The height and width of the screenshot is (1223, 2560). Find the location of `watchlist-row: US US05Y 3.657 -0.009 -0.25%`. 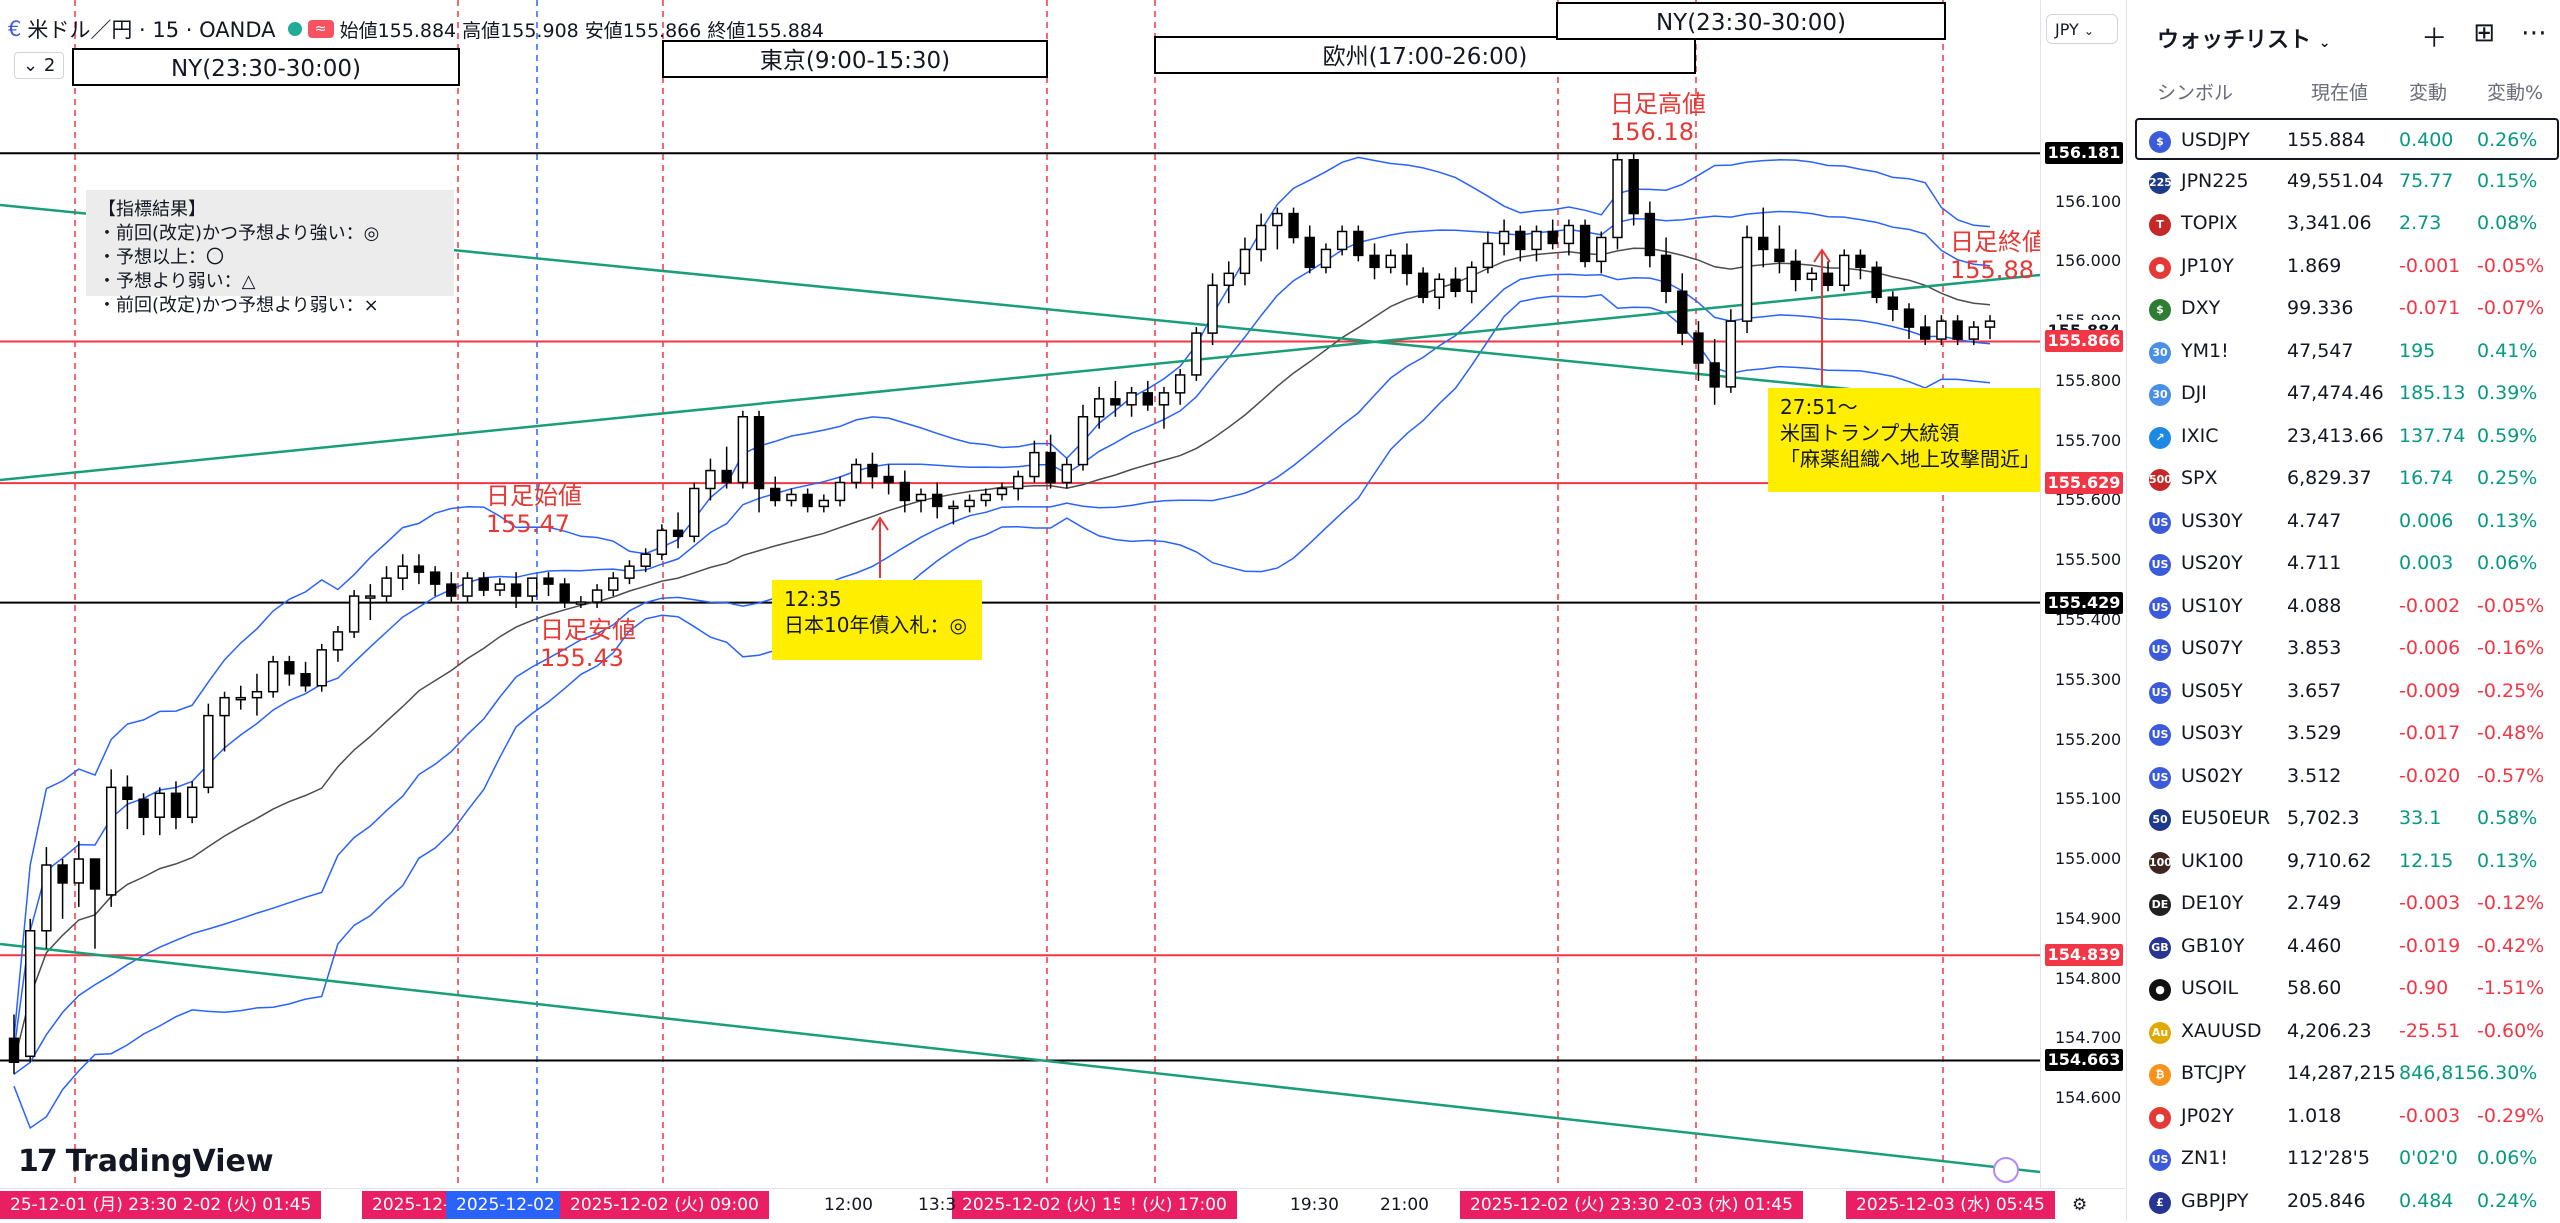

watchlist-row: US US05Y 3.657 -0.009 -0.25% is located at coordinates (2348, 692).